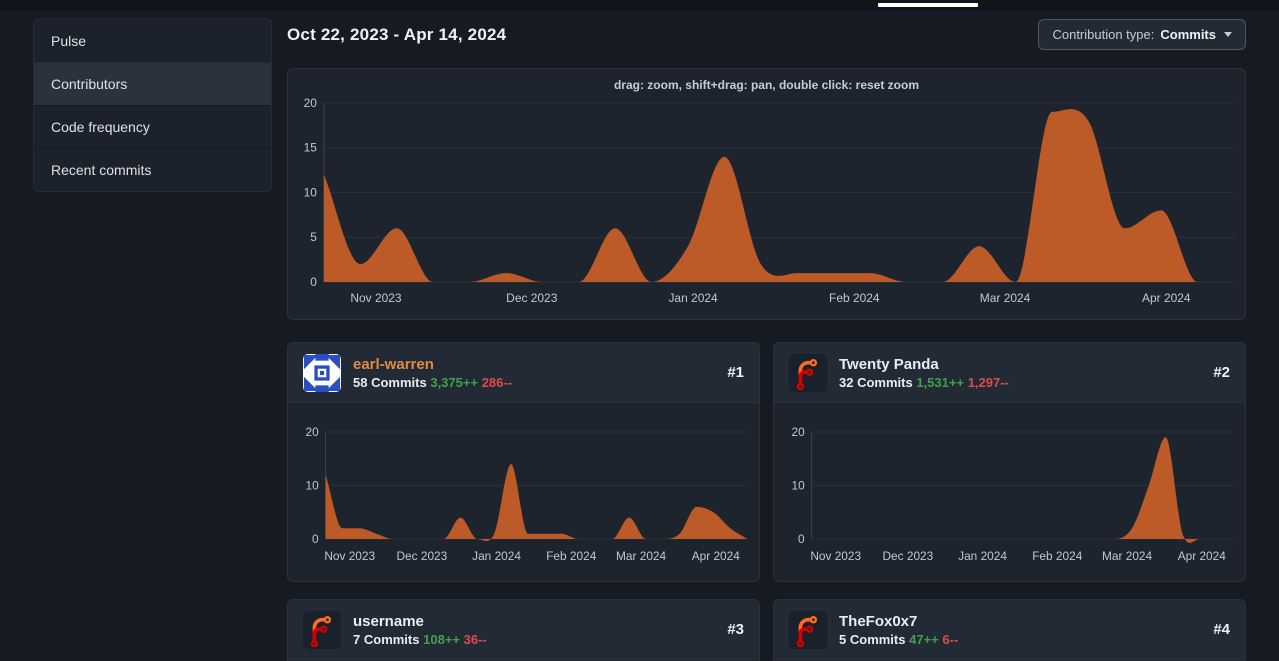 The height and width of the screenshot is (661, 1279). I want to click on additions-count: 47++, so click(924, 639).